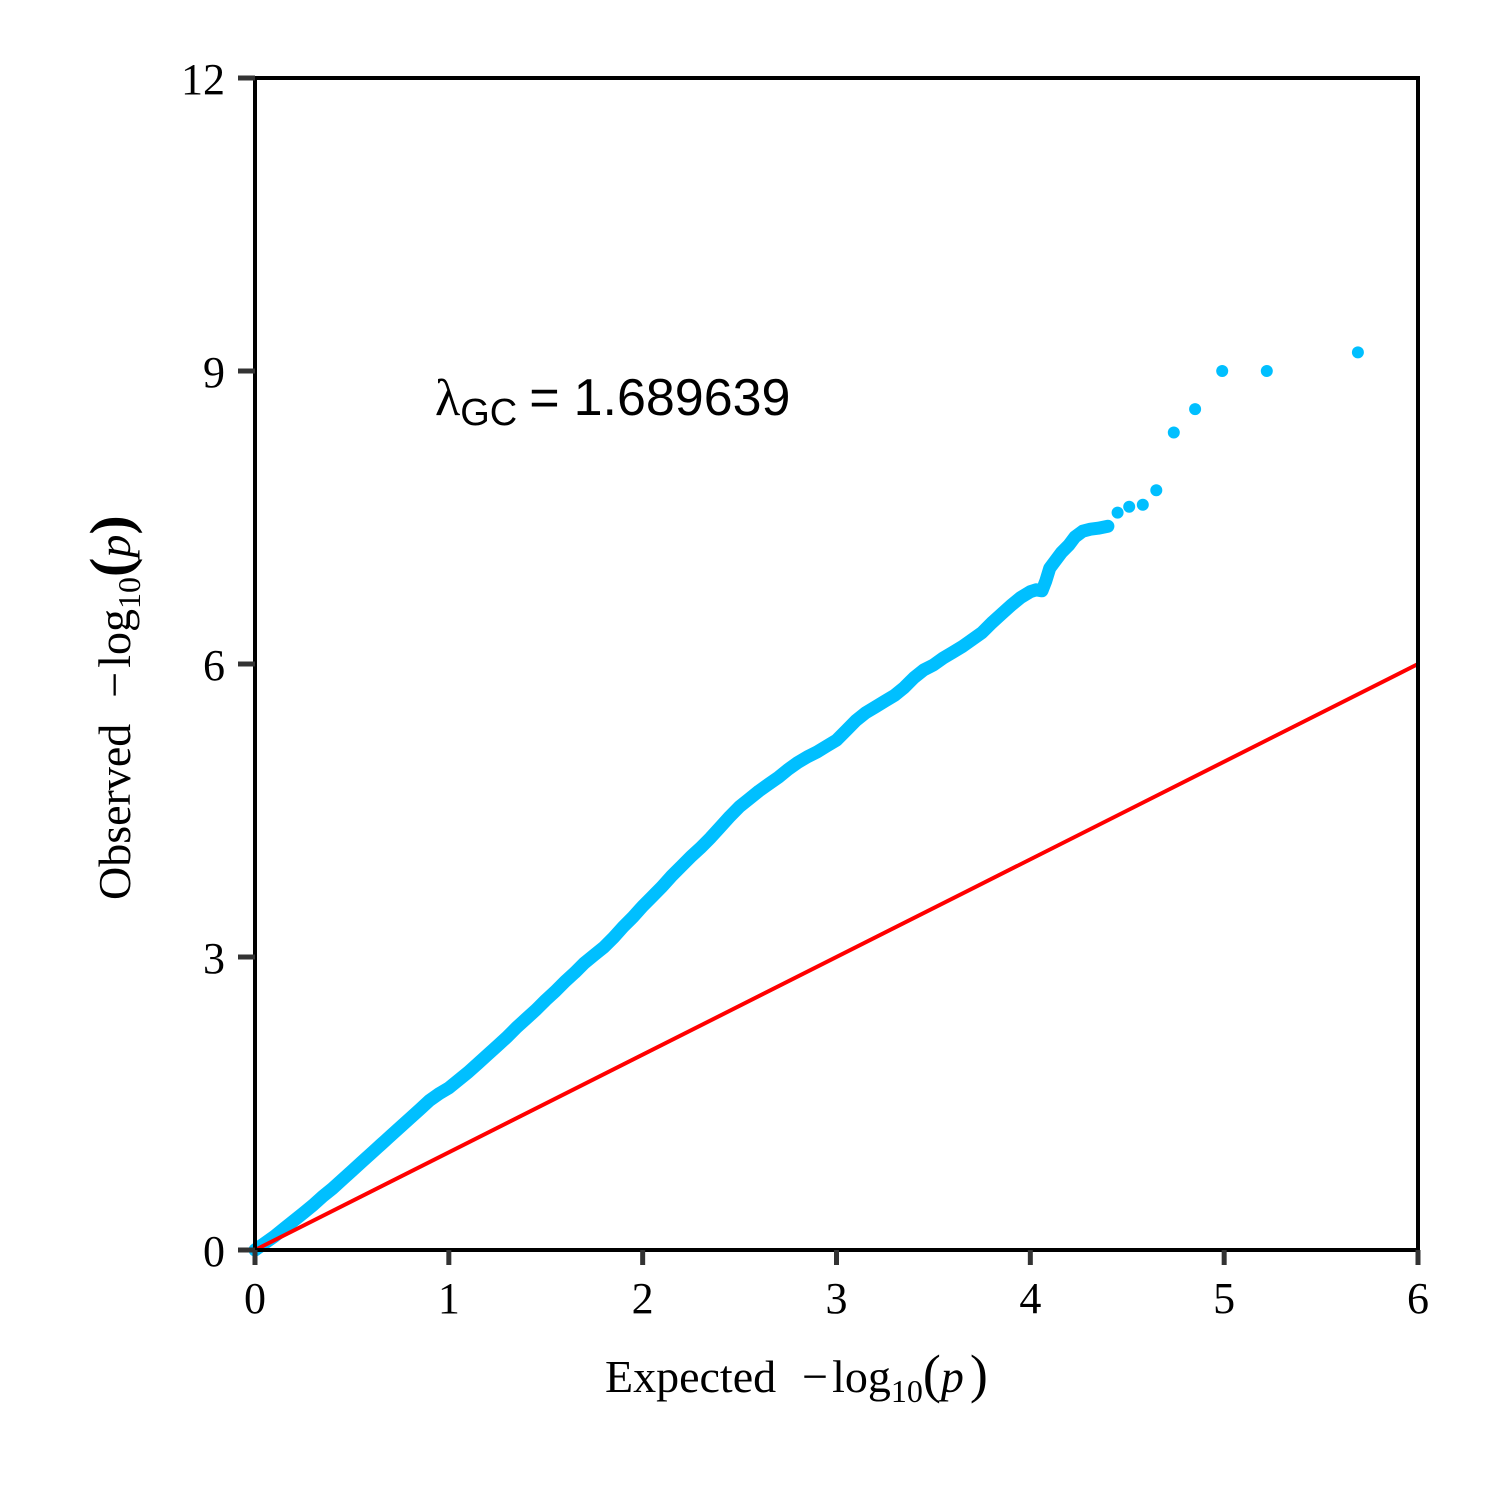  What do you see at coordinates (544, 398) in the screenshot?
I see `lambda-equals: =` at bounding box center [544, 398].